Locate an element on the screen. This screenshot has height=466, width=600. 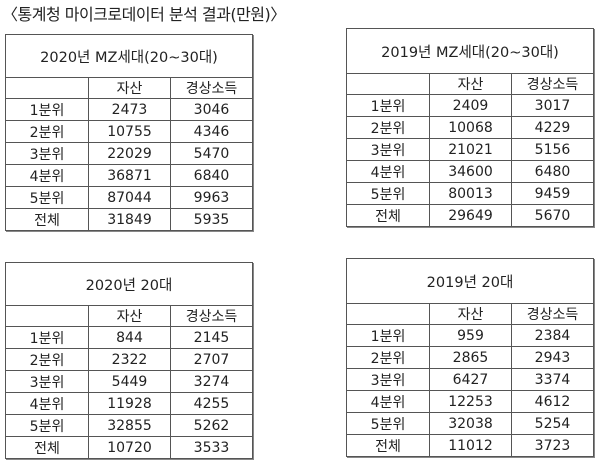
income-value: 5935 is located at coordinates (211, 219).